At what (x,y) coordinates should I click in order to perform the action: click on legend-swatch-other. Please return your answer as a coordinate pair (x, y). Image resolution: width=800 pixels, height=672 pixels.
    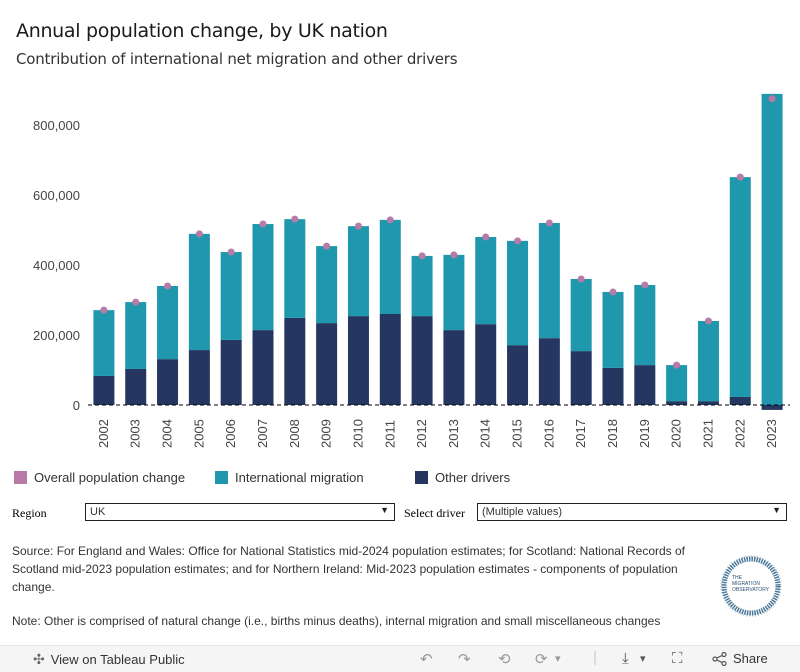
    Looking at the image, I should click on (421, 477).